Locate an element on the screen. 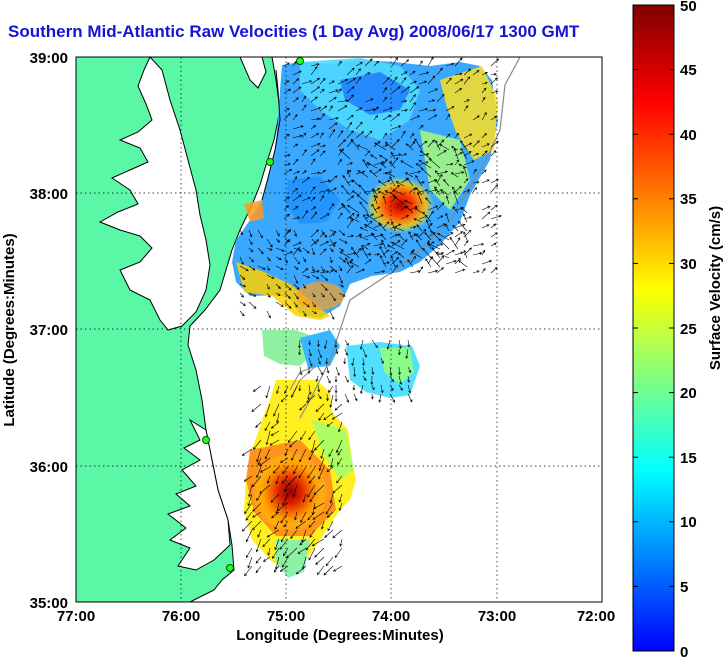  x-tick-label: 74:00 is located at coordinates (391, 616).